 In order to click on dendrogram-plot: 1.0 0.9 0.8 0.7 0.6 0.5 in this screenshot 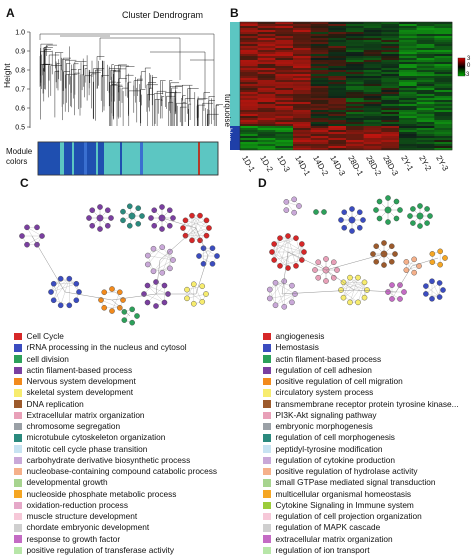, I will do `click(119, 81)`.